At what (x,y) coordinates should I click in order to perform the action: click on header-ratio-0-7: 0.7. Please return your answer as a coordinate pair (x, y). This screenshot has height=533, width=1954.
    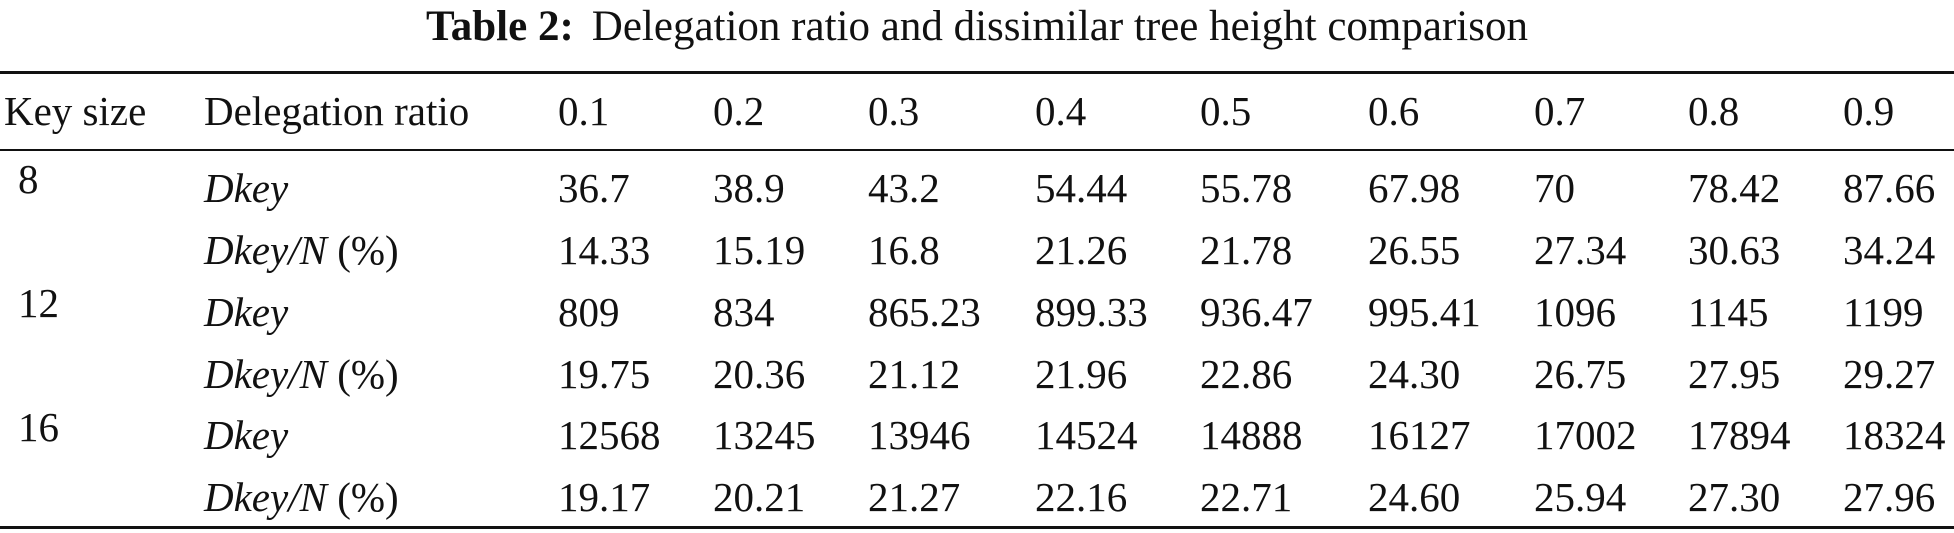
    Looking at the image, I should click on (1560, 111).